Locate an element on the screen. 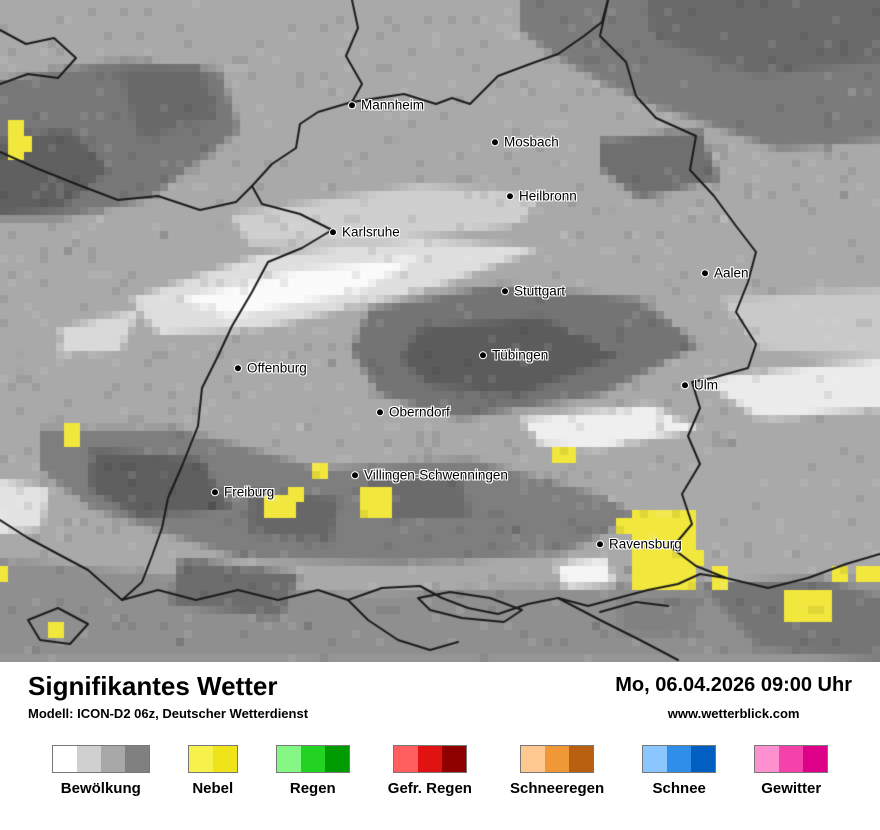  city-label: Oberndorf is located at coordinates (419, 412).